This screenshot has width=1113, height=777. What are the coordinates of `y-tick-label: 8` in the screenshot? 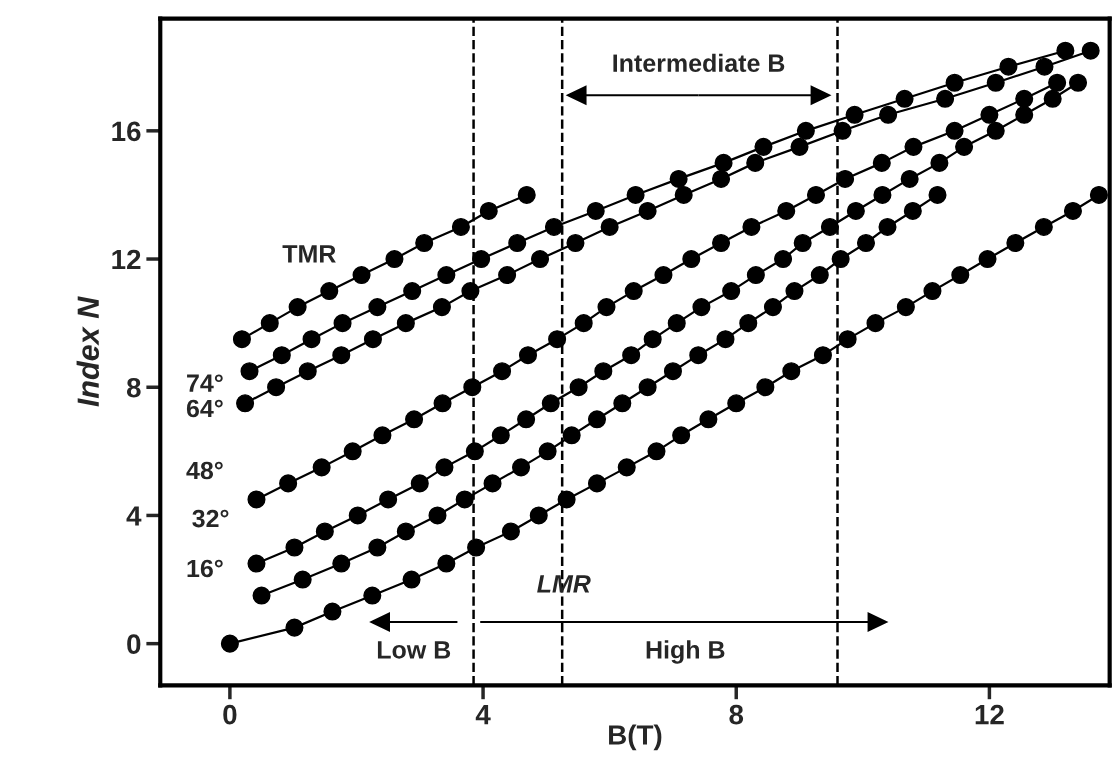 It's located at (133, 387).